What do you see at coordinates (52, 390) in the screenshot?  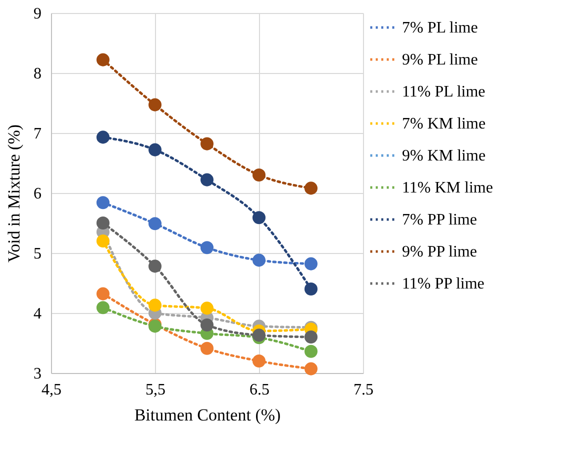 I see `x-tick-label: 4,5` at bounding box center [52, 390].